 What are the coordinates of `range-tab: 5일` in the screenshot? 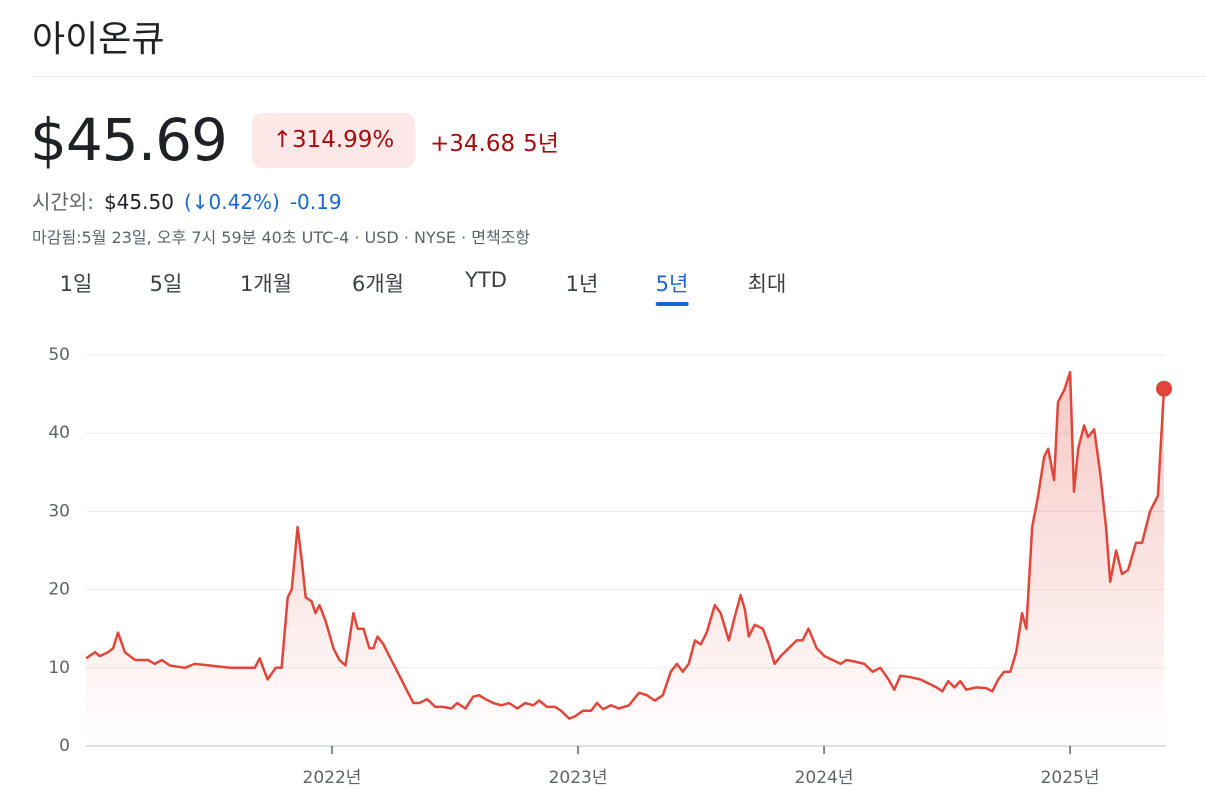 It's located at (166, 284).